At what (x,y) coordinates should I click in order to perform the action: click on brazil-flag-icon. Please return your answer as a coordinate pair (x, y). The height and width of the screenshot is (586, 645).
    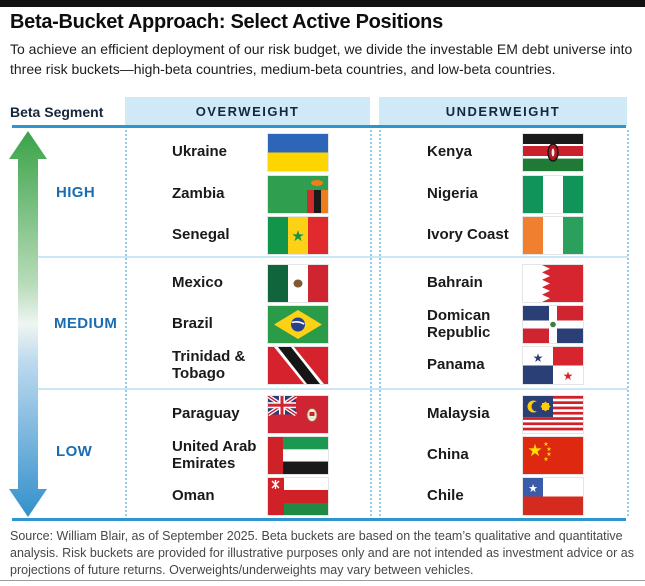
    Looking at the image, I should click on (298, 324).